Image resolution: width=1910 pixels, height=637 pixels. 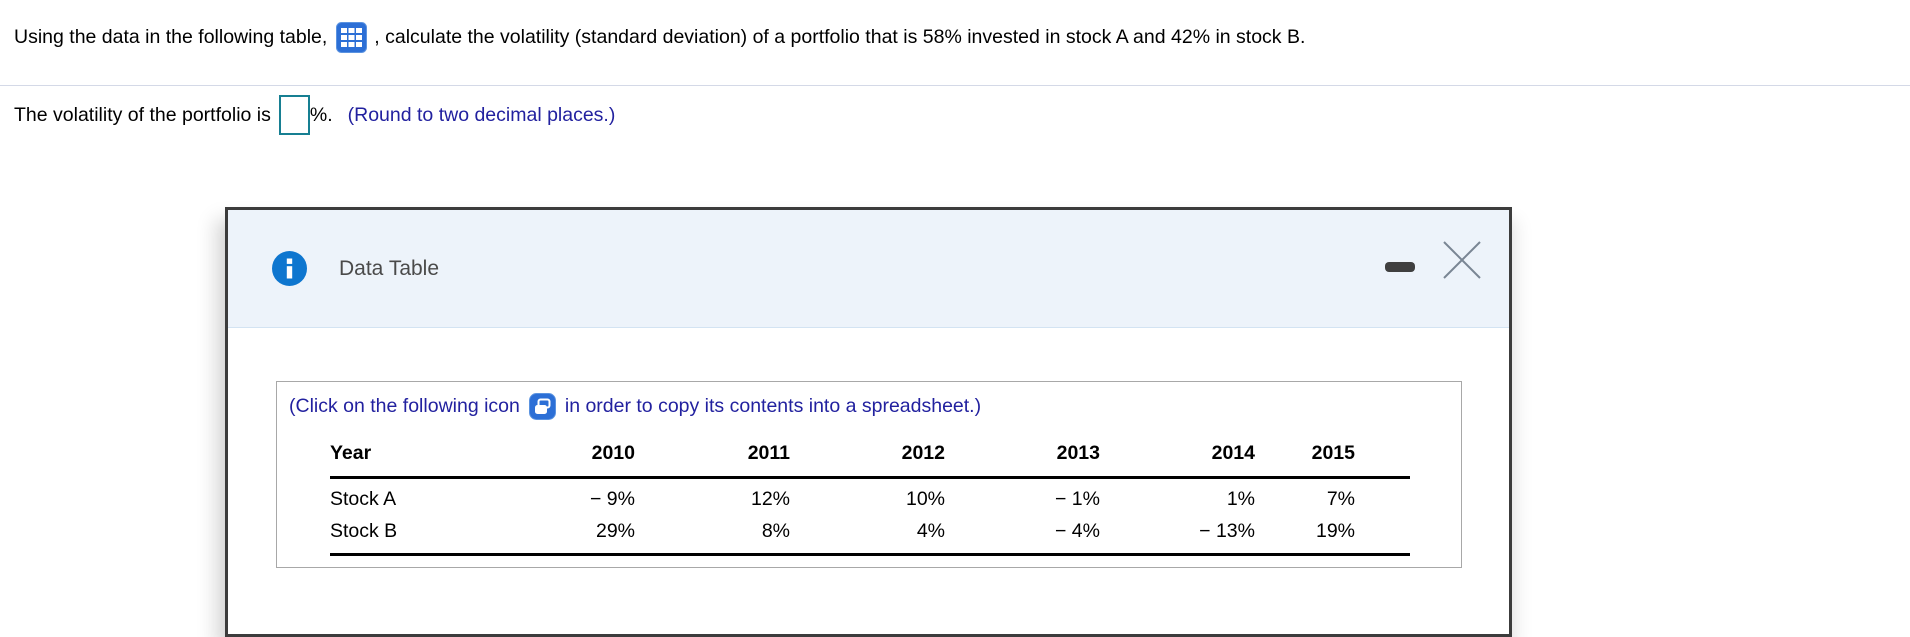 I want to click on copy-to-spreadsheet-icon, so click(x=542, y=406).